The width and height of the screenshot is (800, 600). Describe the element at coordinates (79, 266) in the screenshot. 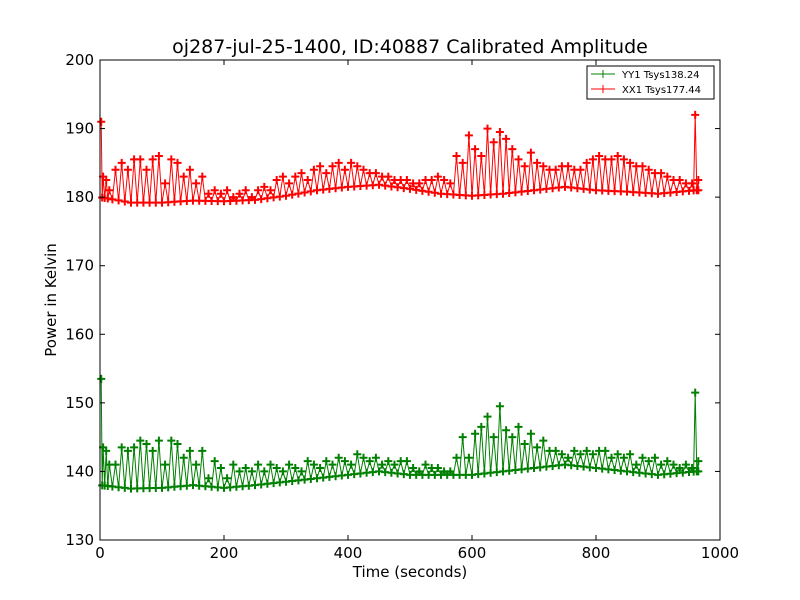

I see `y-tick-label: 170` at that location.